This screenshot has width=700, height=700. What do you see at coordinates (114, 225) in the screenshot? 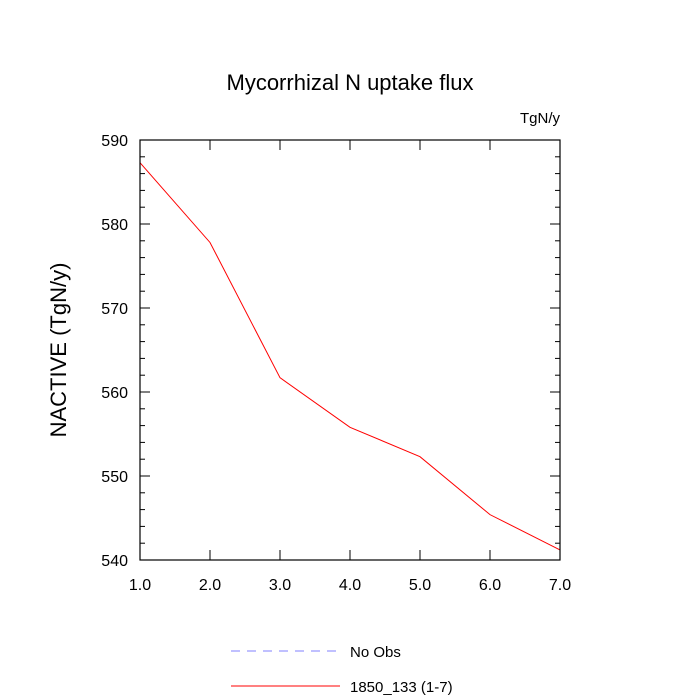
I see `y-tick-label: 580` at bounding box center [114, 225].